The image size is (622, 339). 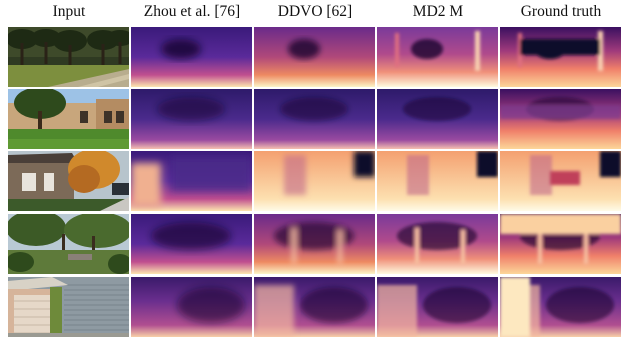 What do you see at coordinates (192, 11) in the screenshot?
I see `header-zhou: Zhou et al. [76]` at bounding box center [192, 11].